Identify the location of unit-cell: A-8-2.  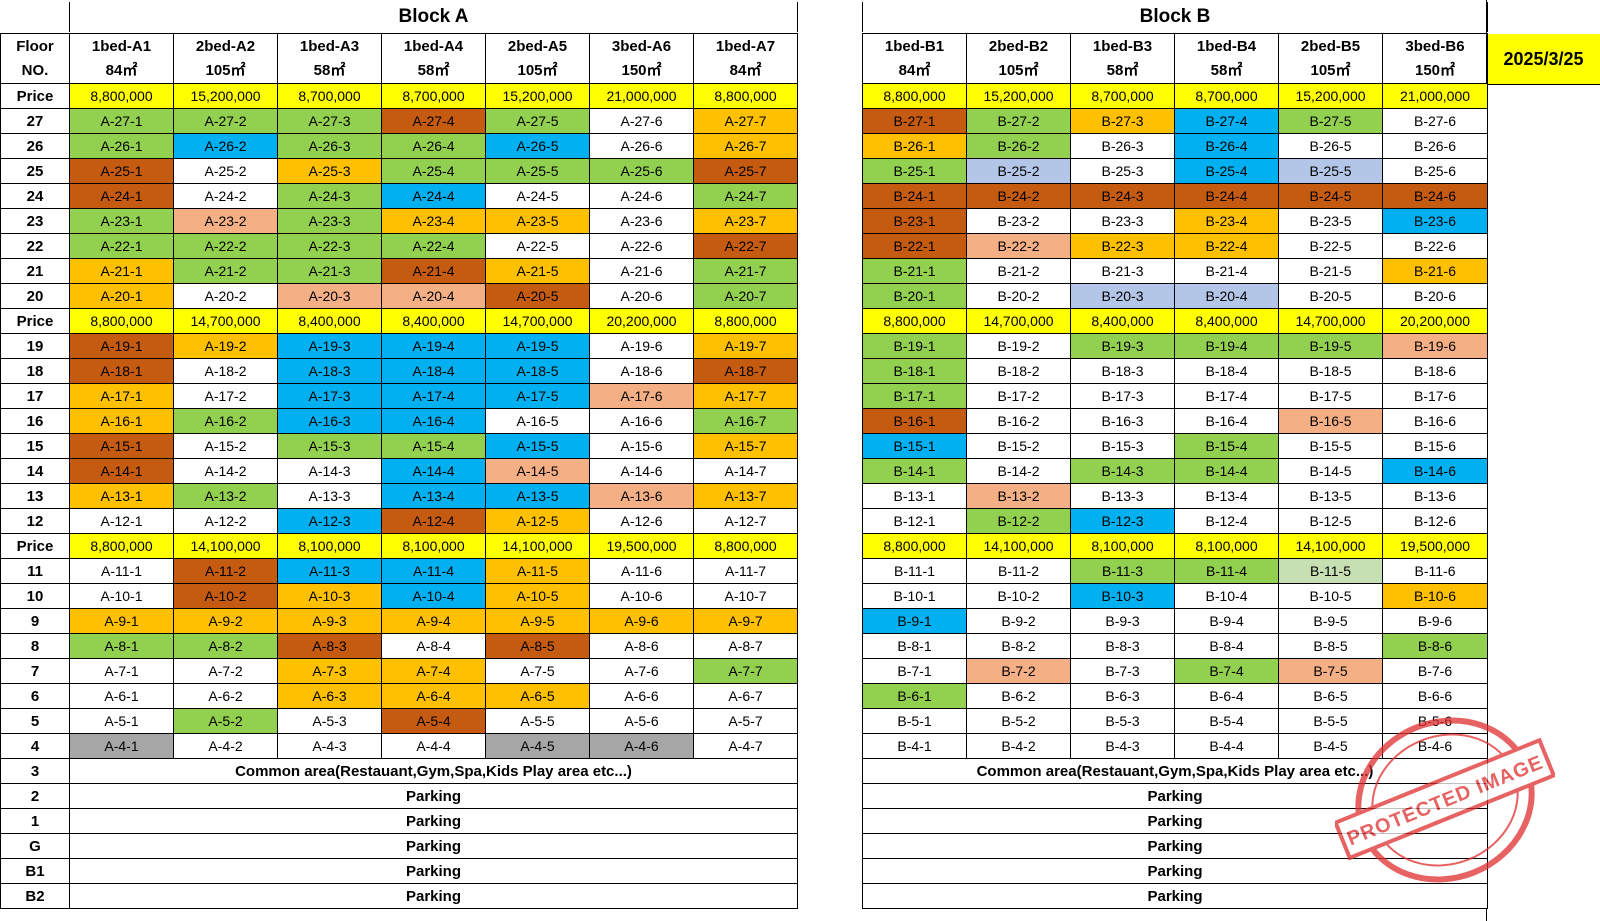
(225, 646).